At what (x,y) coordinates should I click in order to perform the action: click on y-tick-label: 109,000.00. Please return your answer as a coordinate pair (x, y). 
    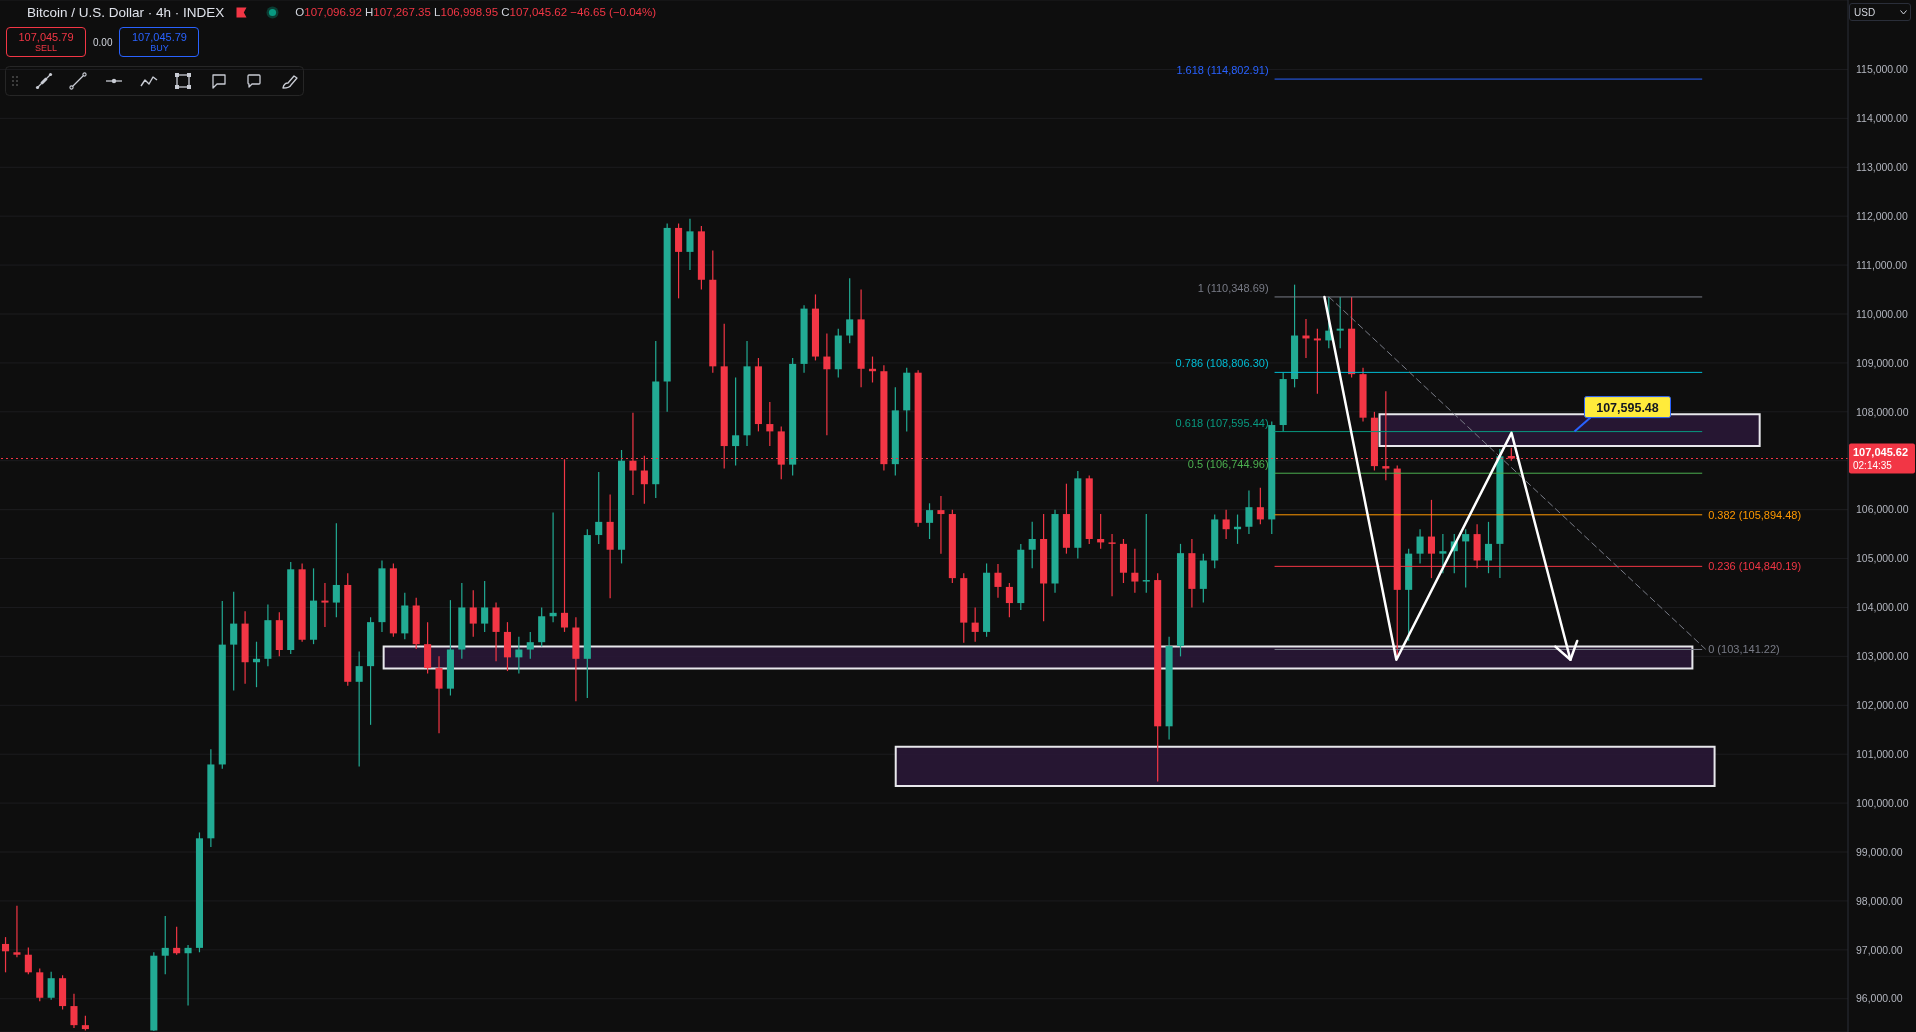
    Looking at the image, I should click on (1882, 362).